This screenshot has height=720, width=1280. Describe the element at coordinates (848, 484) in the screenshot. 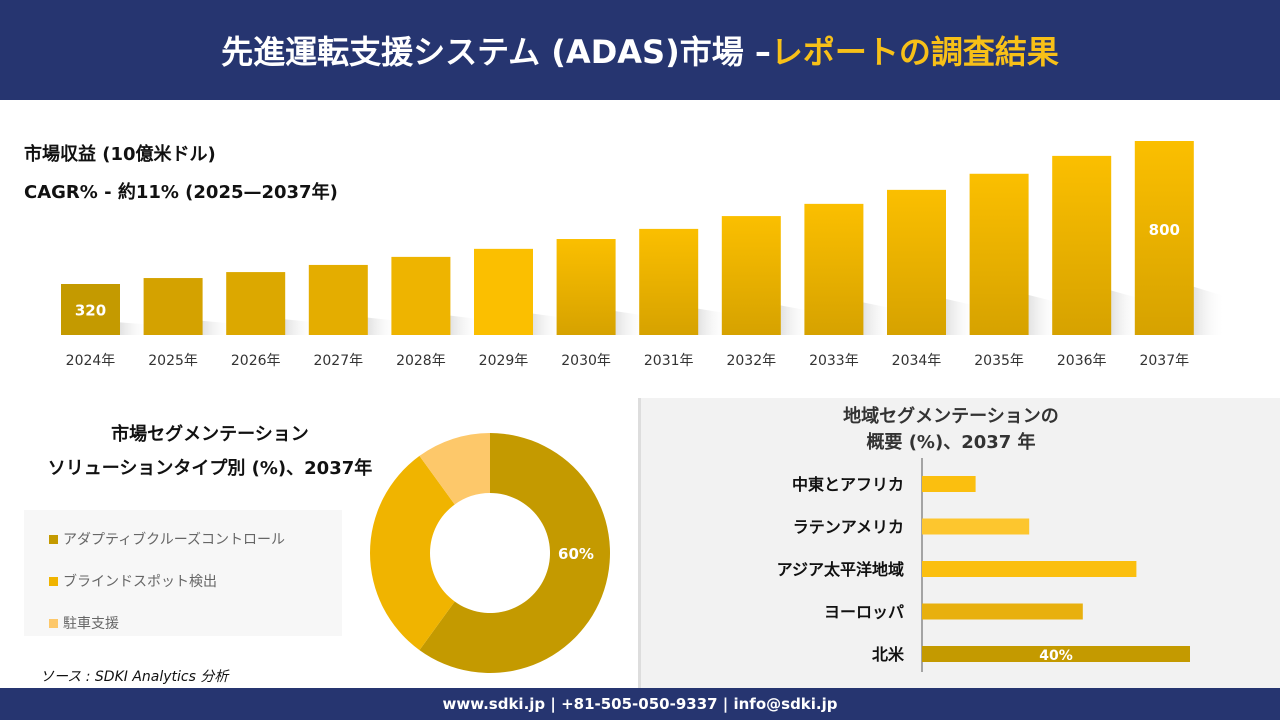

I see `region-label: 中東とアフリカ` at that location.